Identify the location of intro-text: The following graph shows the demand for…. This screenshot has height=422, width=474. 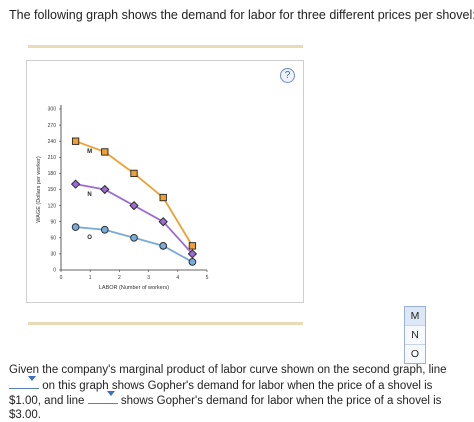
(241, 15).